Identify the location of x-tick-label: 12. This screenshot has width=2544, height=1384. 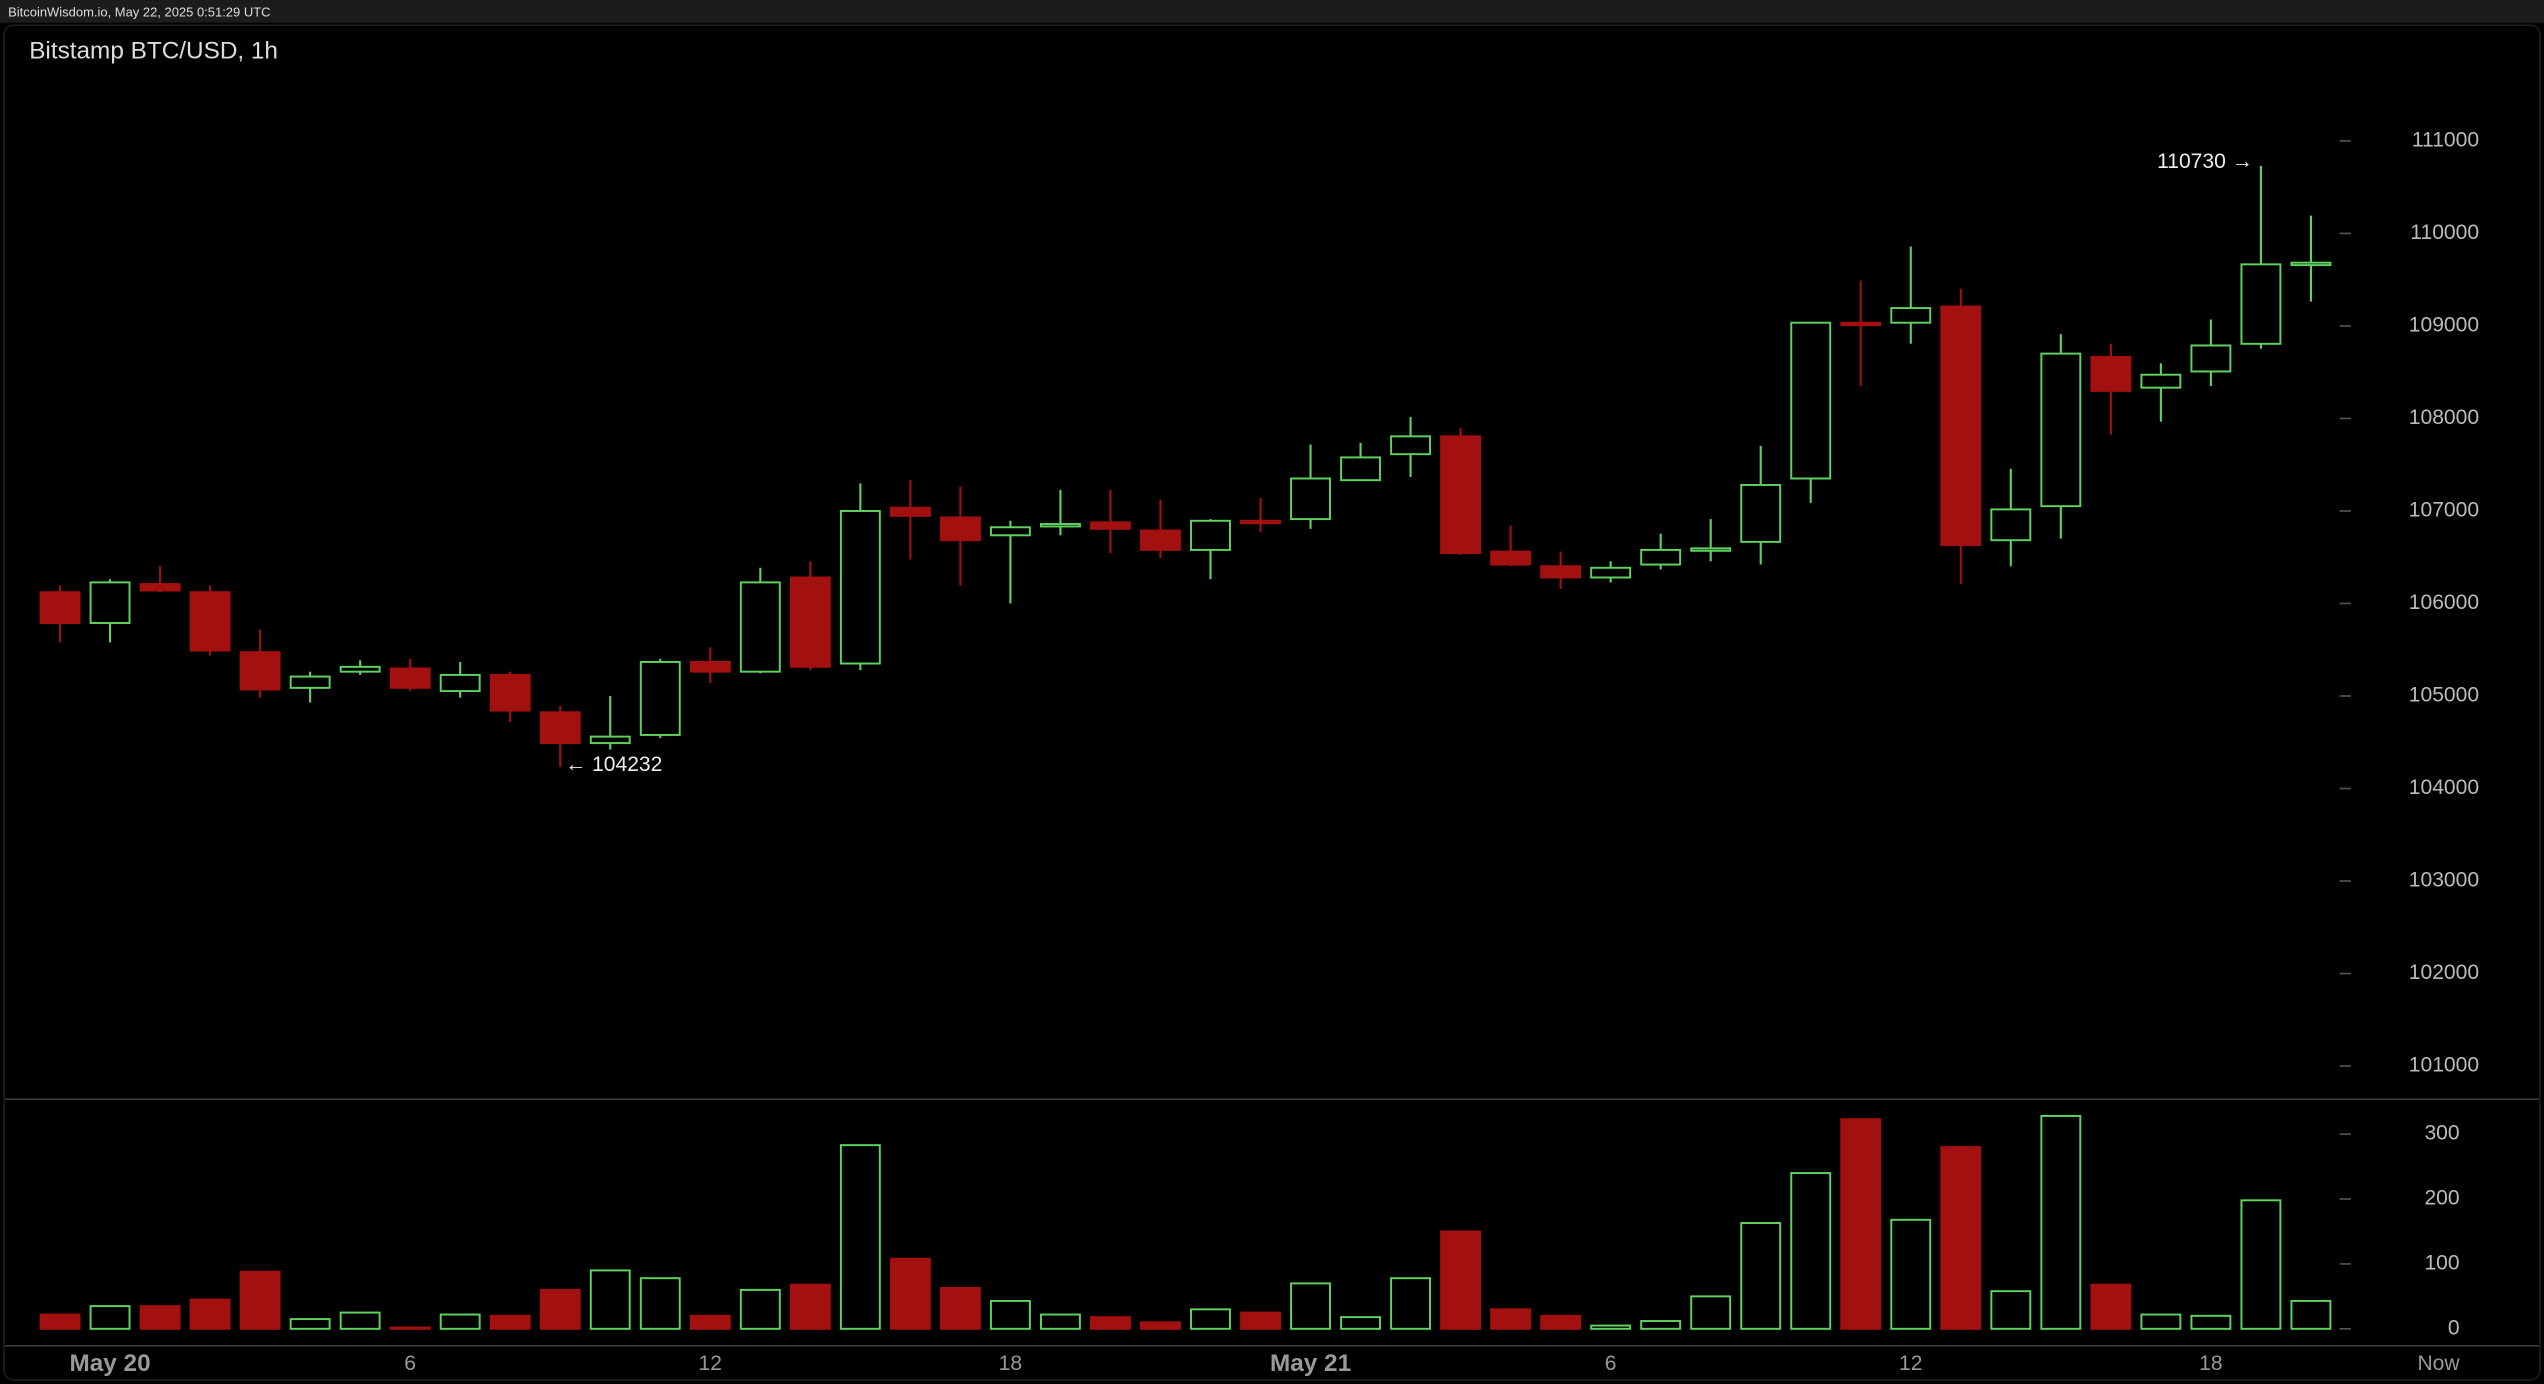
(1910, 1363).